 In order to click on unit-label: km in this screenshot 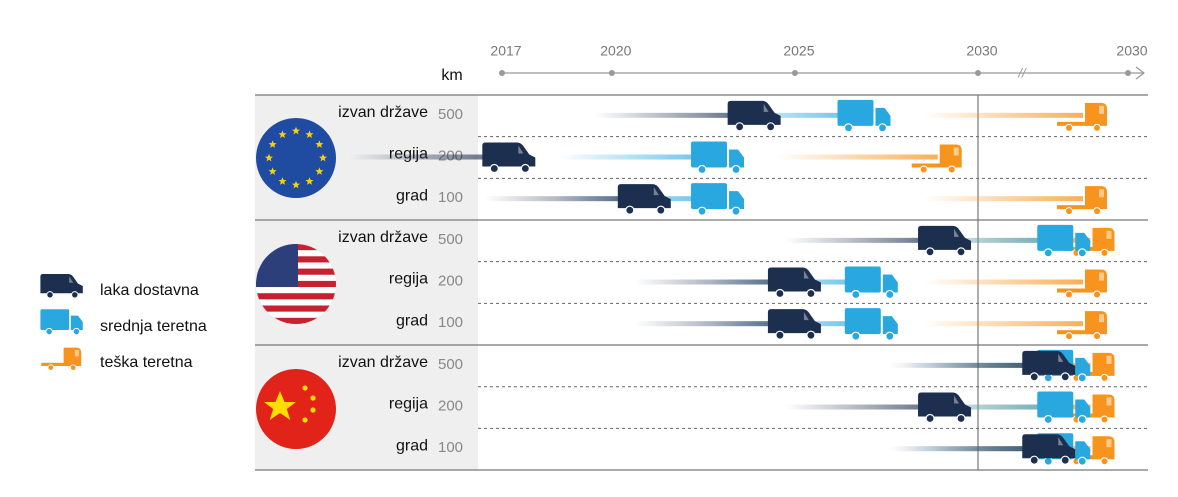, I will do `click(451, 75)`.